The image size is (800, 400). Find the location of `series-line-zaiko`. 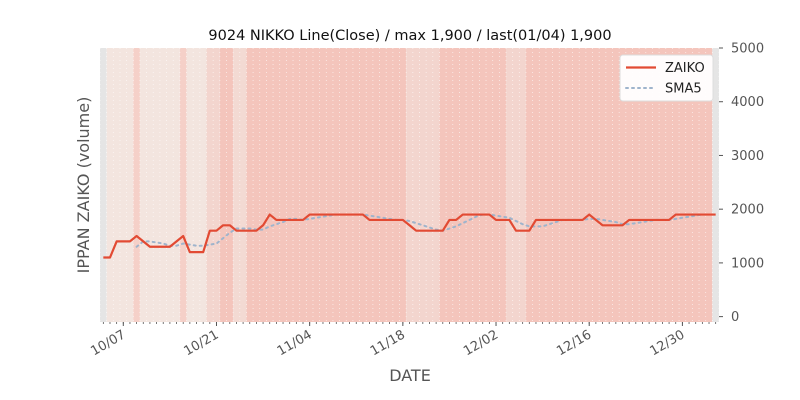

series-line-zaiko is located at coordinates (409, 236).